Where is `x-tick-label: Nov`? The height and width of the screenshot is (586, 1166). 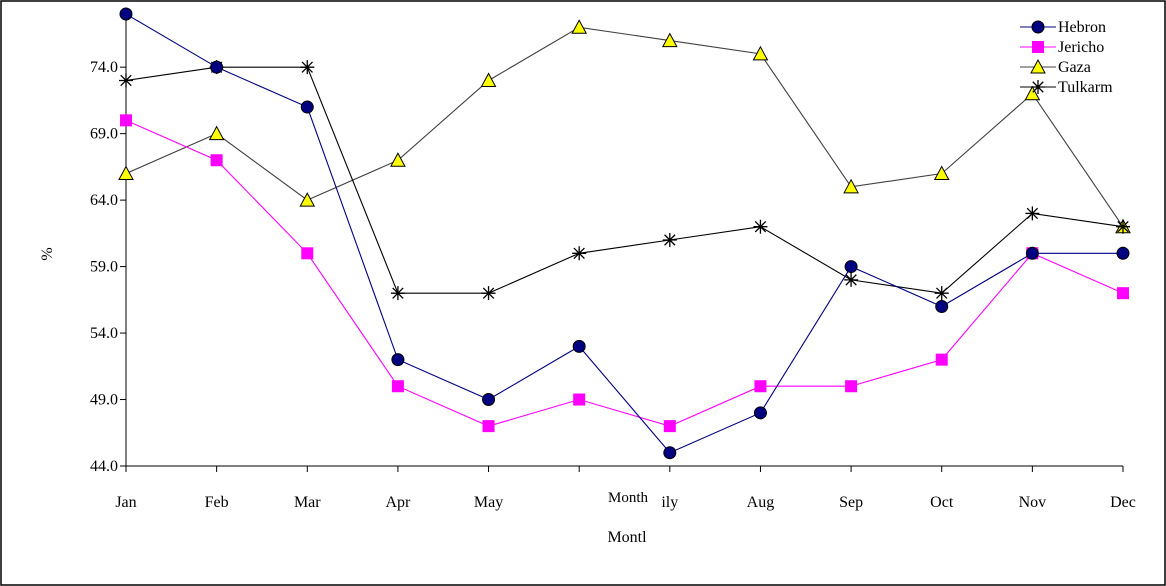 x-tick-label: Nov is located at coordinates (1033, 502).